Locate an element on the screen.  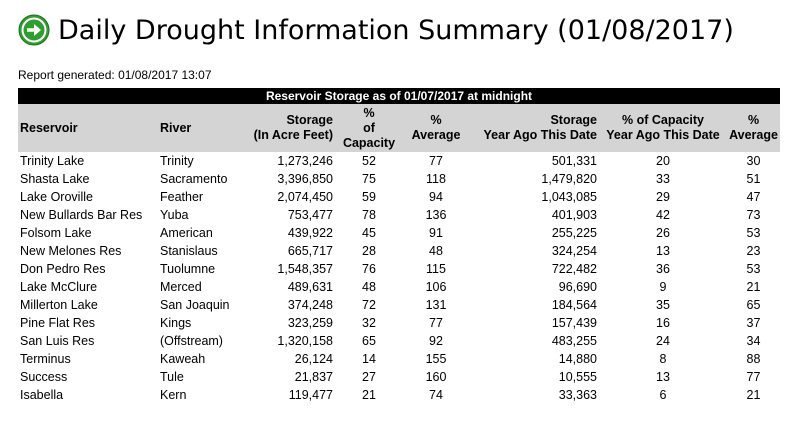
cell-ya-average: 51 is located at coordinates (753, 179).